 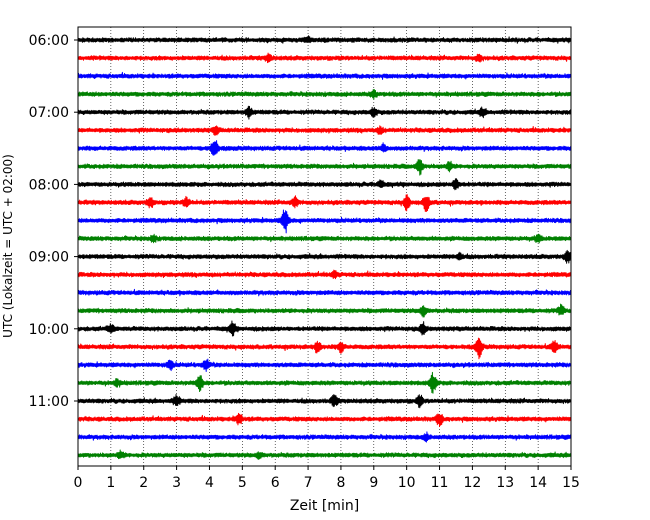 What do you see at coordinates (571, 483) in the screenshot?
I see `x-tick-label-15: 15` at bounding box center [571, 483].